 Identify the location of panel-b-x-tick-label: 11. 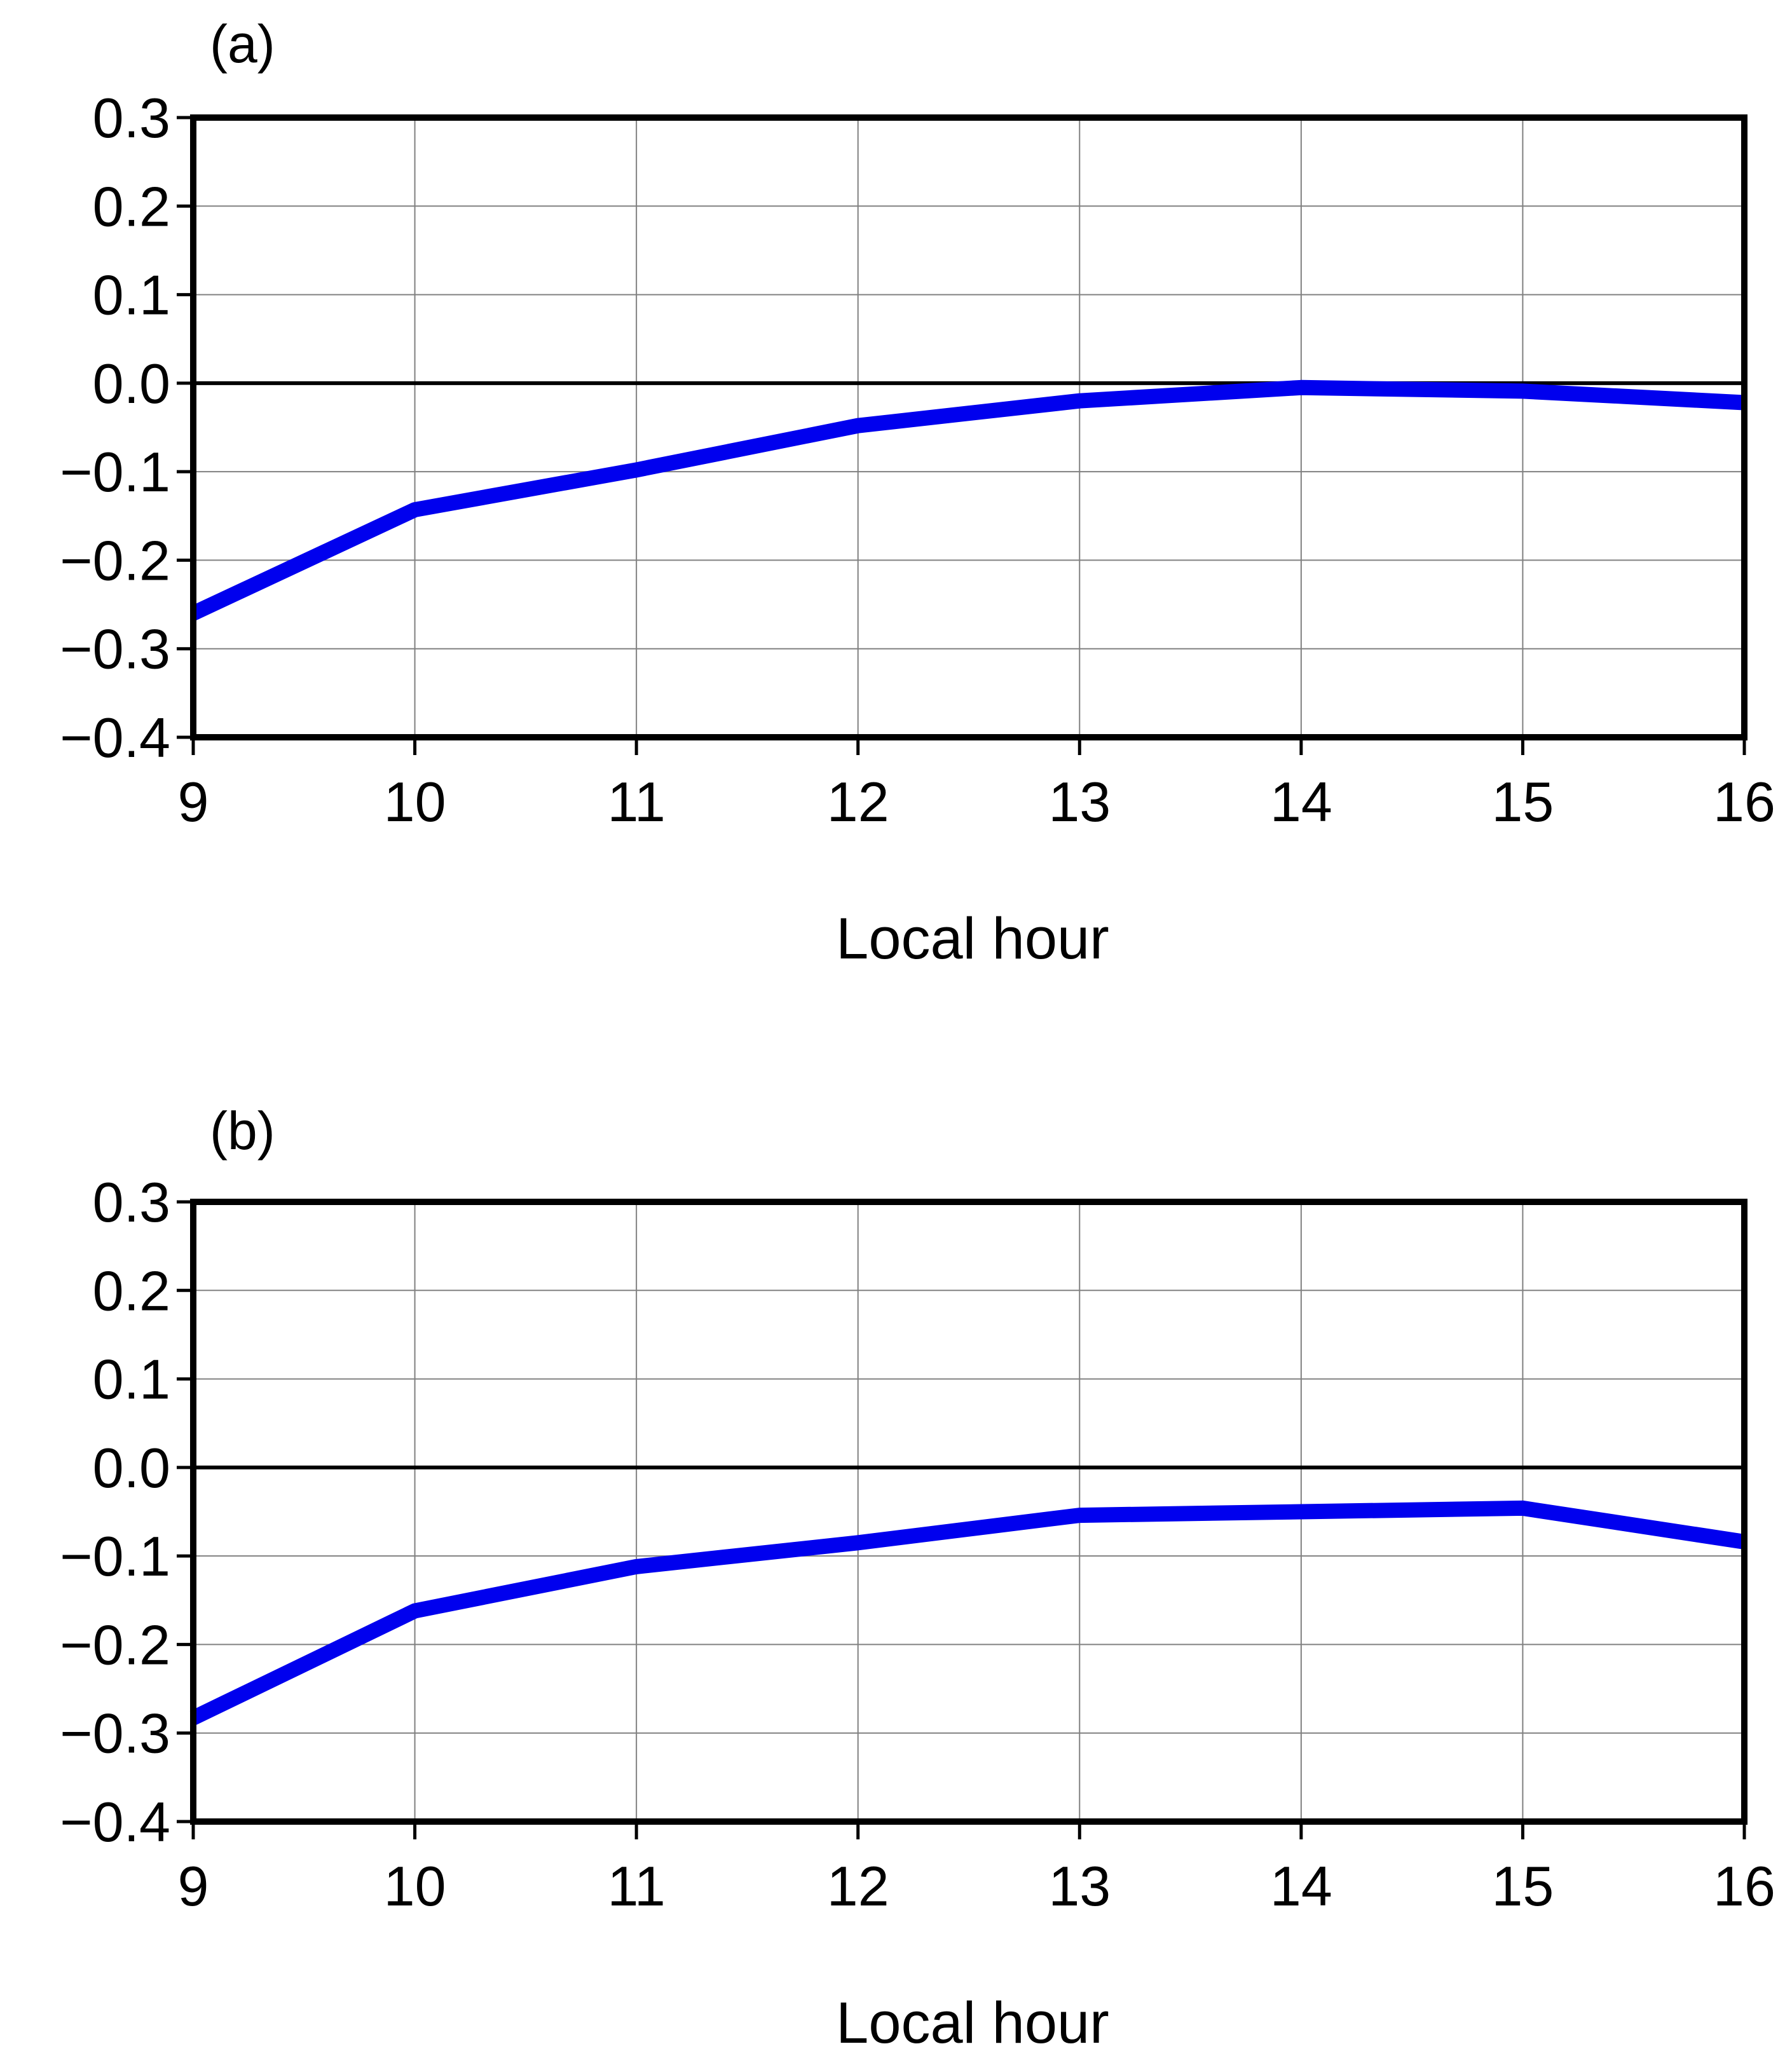
(636, 1886).